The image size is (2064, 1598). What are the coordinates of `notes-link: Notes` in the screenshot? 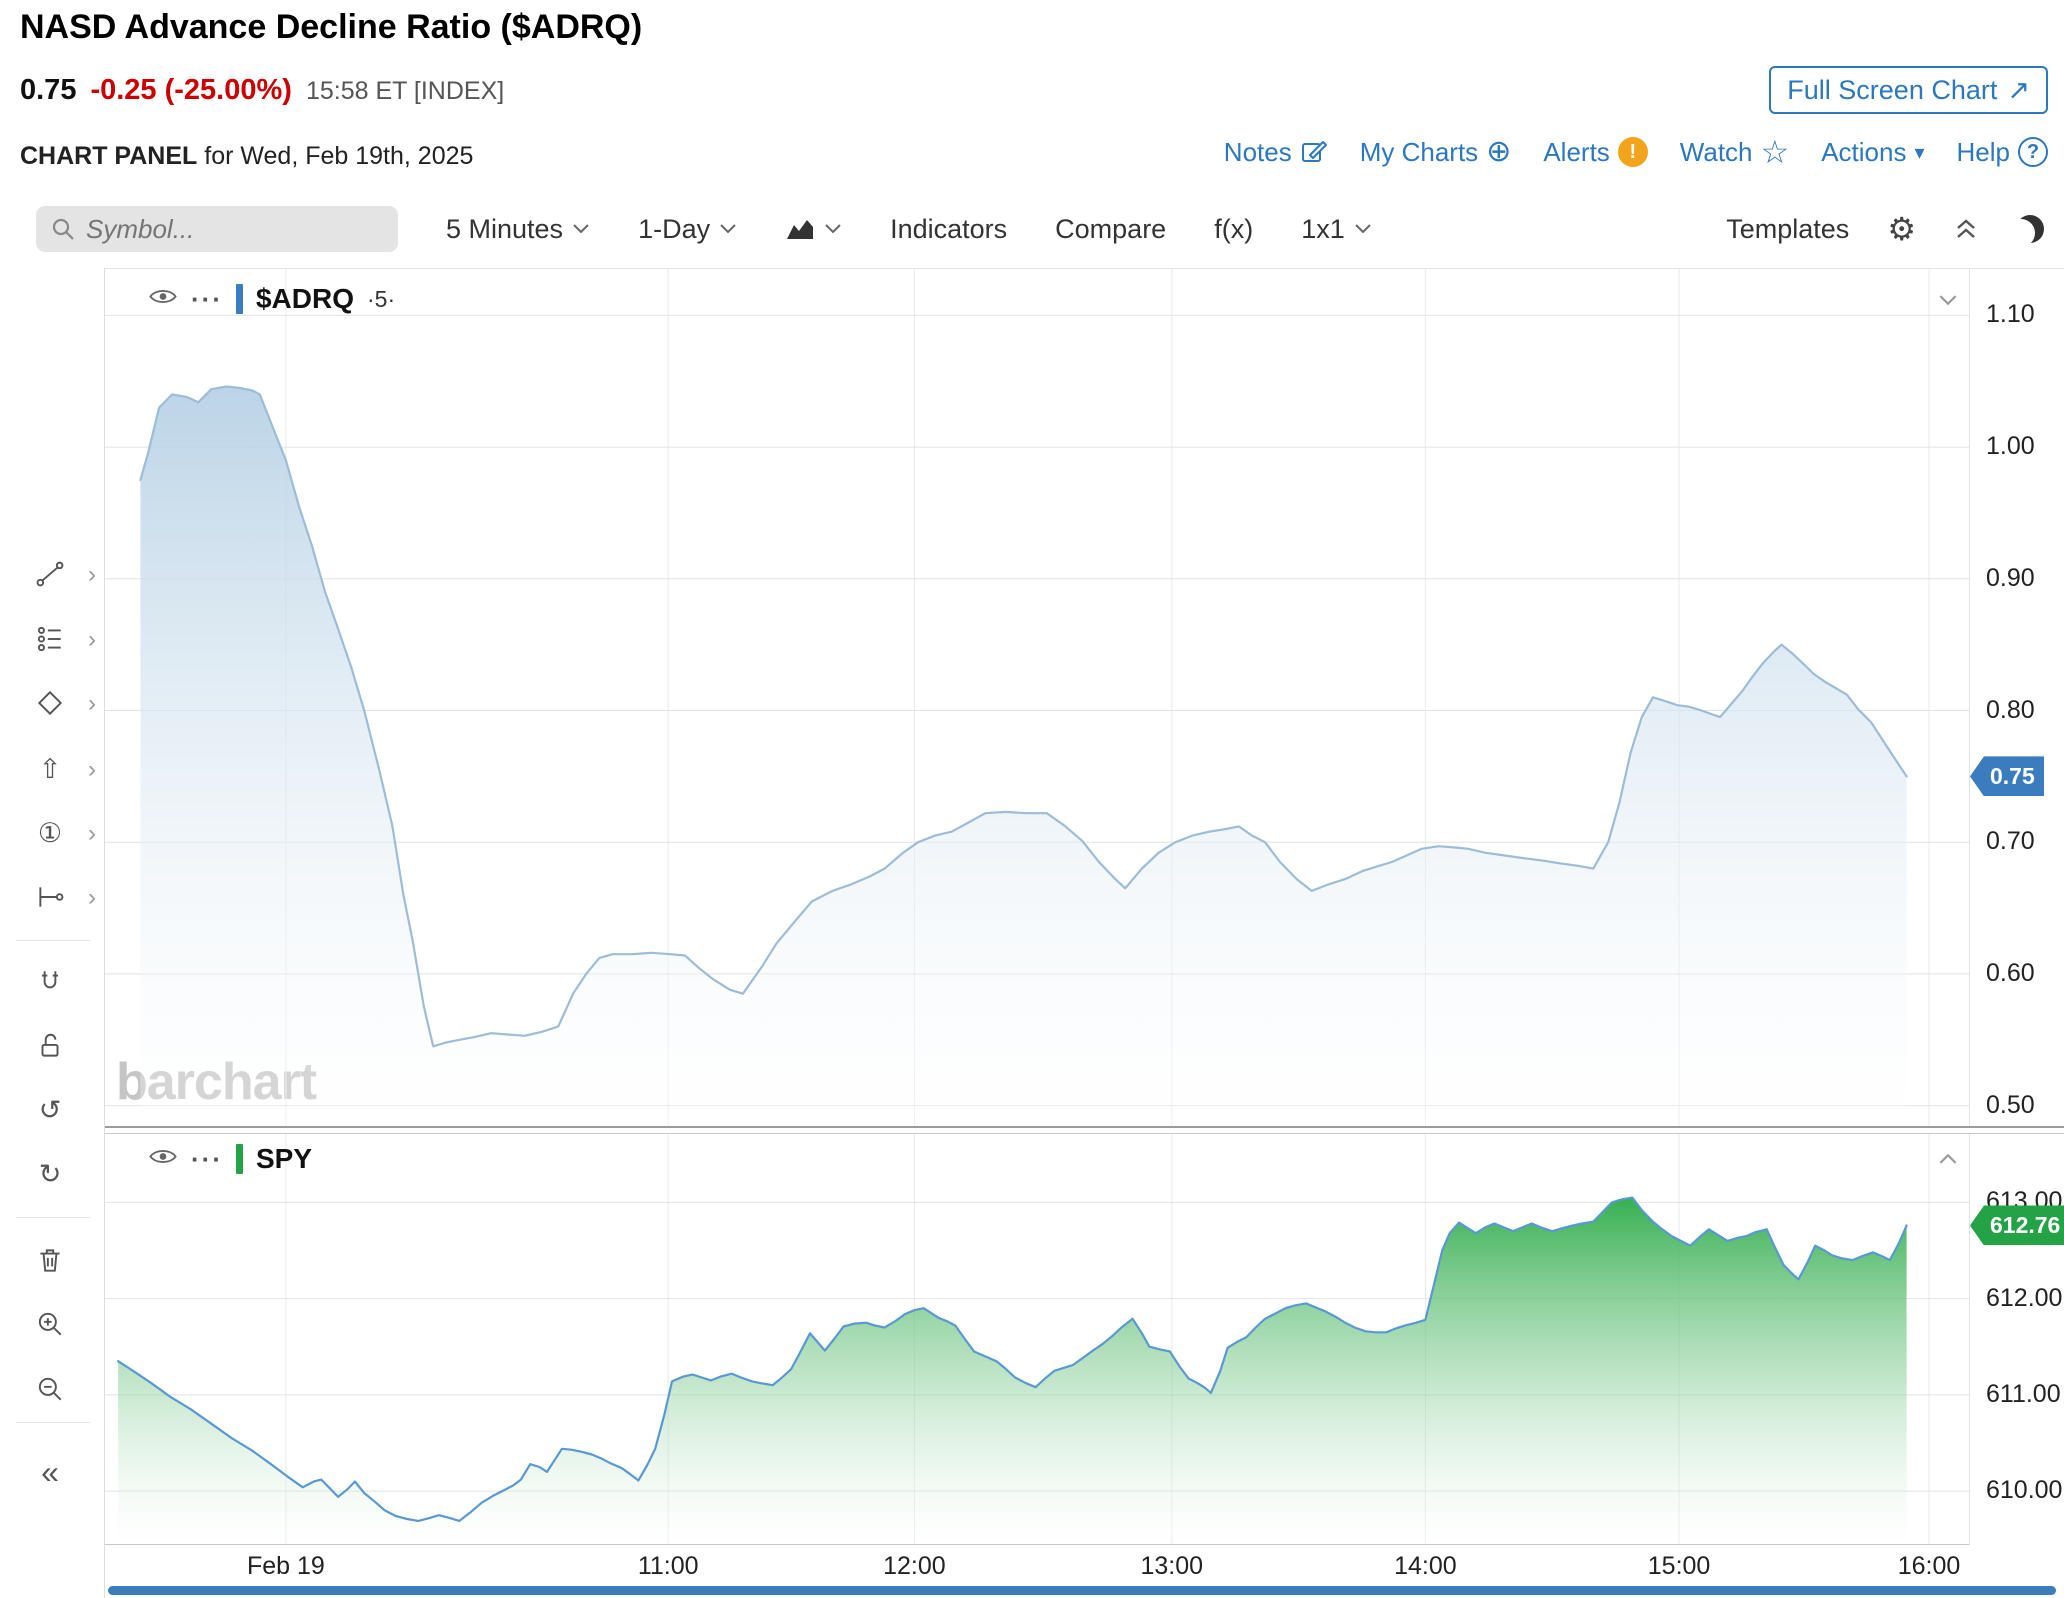 It's located at (1276, 152).